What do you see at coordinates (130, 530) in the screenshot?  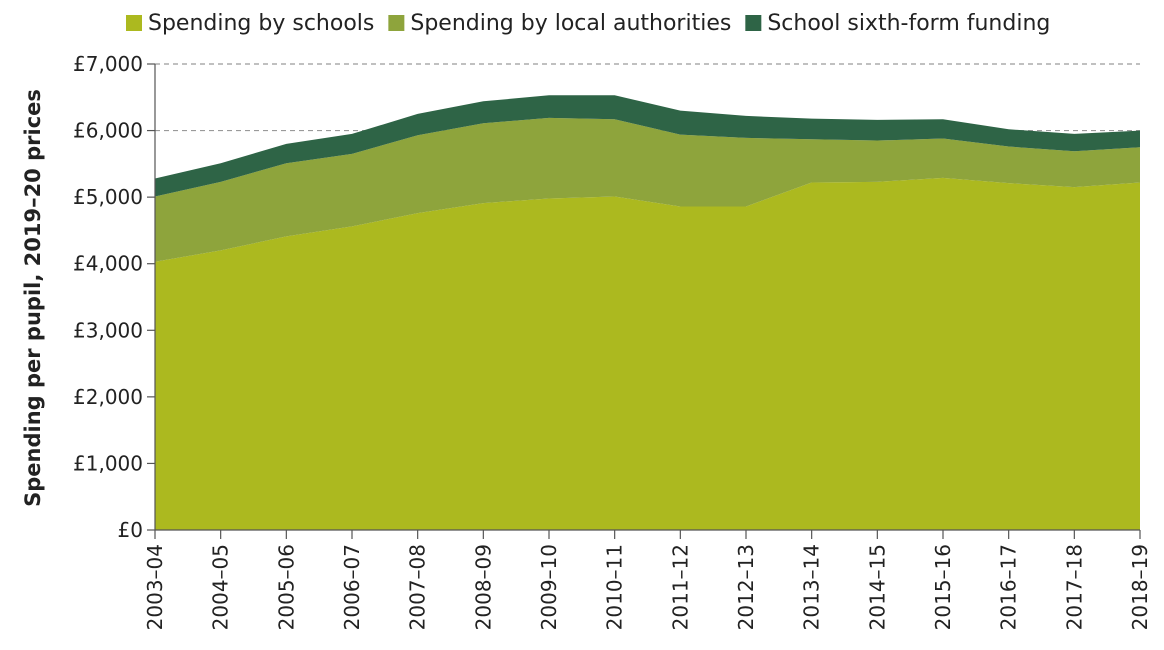 I see `y-tick-label: £0` at bounding box center [130, 530].